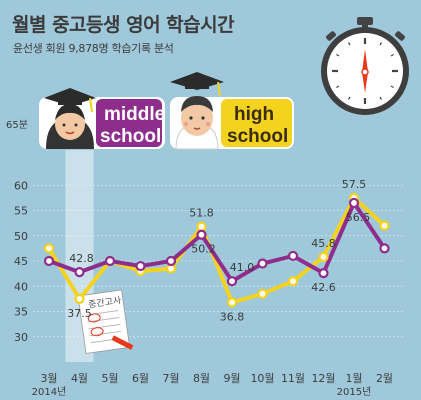 This screenshot has height=400, width=421. Describe the element at coordinates (21, 337) in the screenshot. I see `y-tick-label: 30` at that location.